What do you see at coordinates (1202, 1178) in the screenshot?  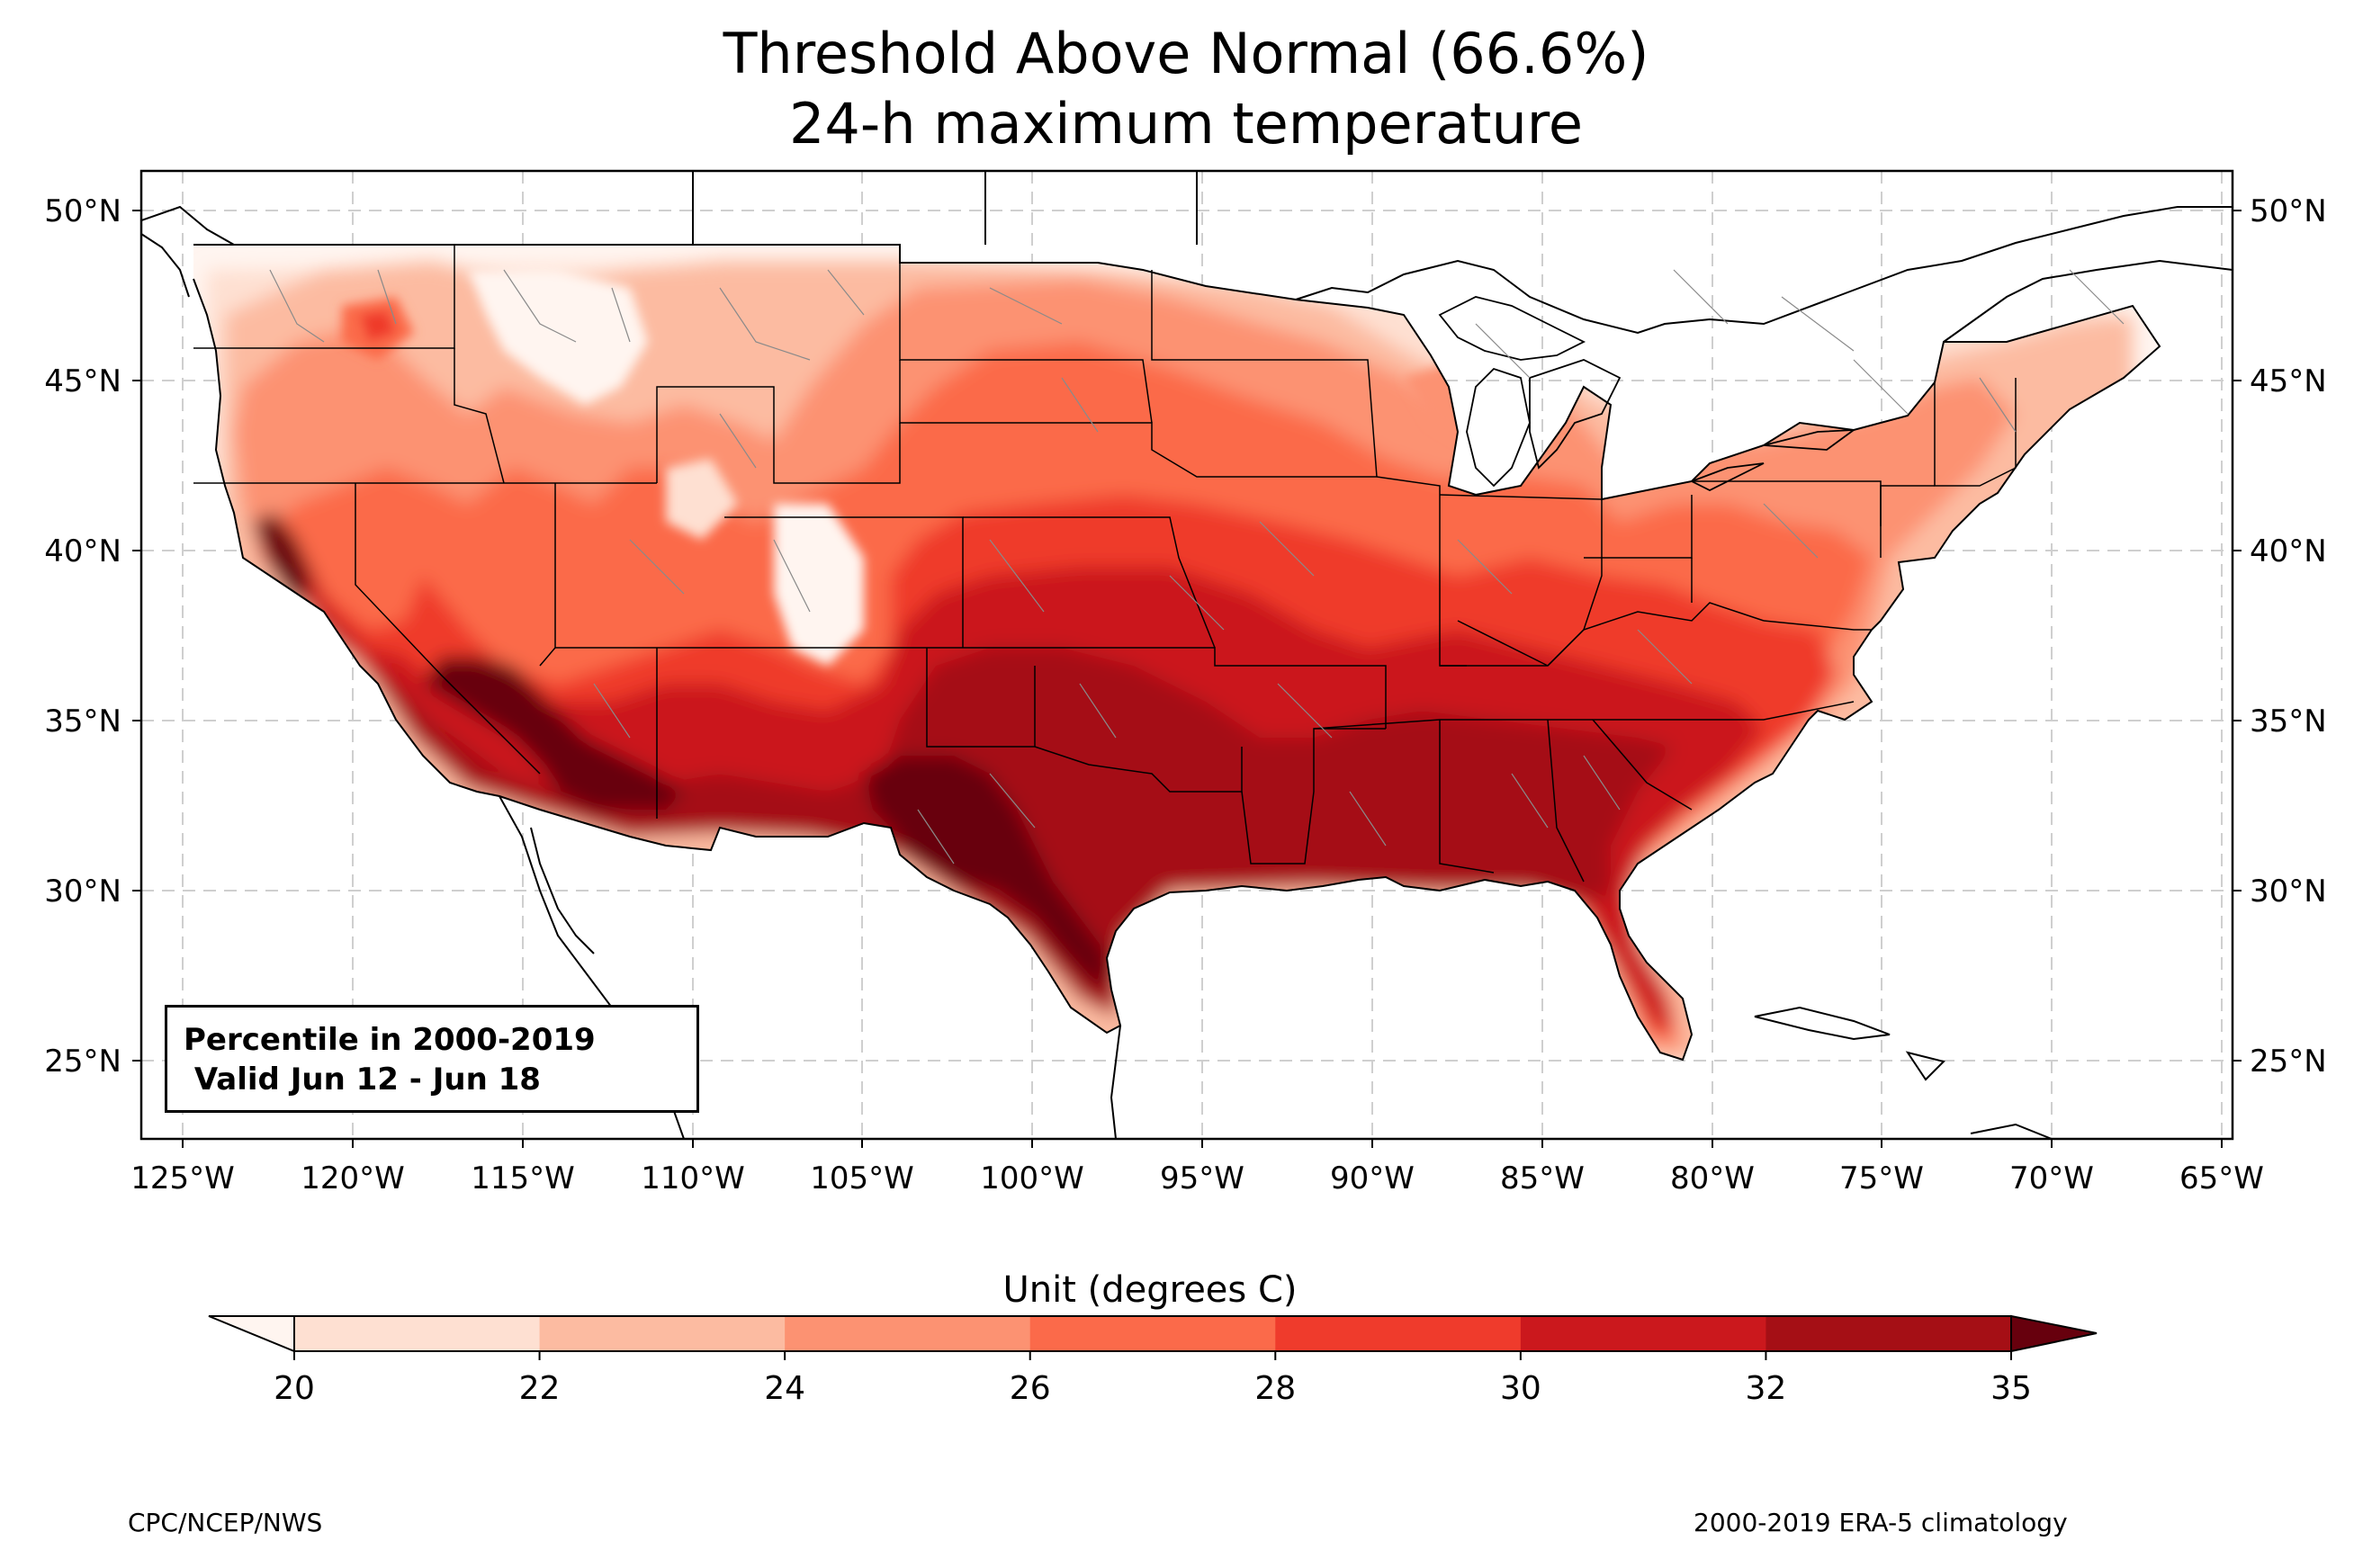 I see `lon-tick-label: 95°W` at bounding box center [1202, 1178].